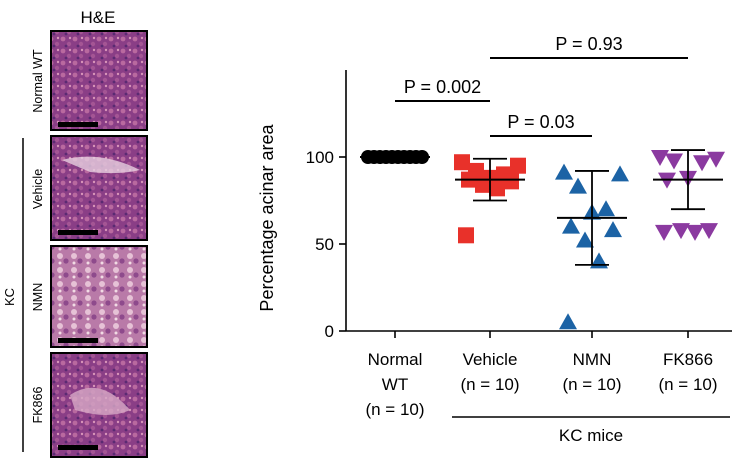 The height and width of the screenshot is (461, 746). What do you see at coordinates (320, 157) in the screenshot?
I see `y-tick-label: 100` at bounding box center [320, 157].